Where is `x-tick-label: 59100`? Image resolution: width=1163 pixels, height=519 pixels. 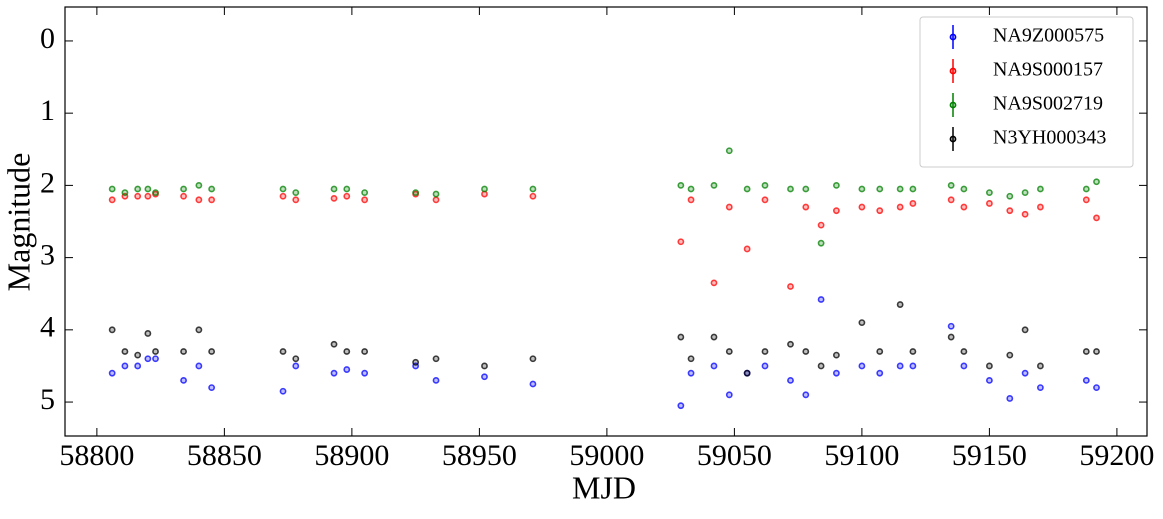 x-tick-label: 59100 is located at coordinates (861, 455).